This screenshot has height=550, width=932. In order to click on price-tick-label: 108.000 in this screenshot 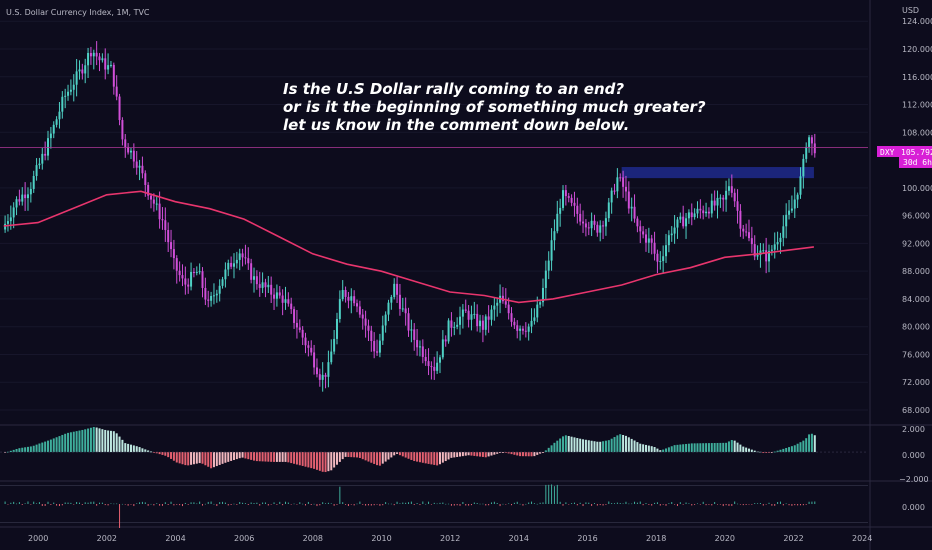, I will do `click(917, 132)`.